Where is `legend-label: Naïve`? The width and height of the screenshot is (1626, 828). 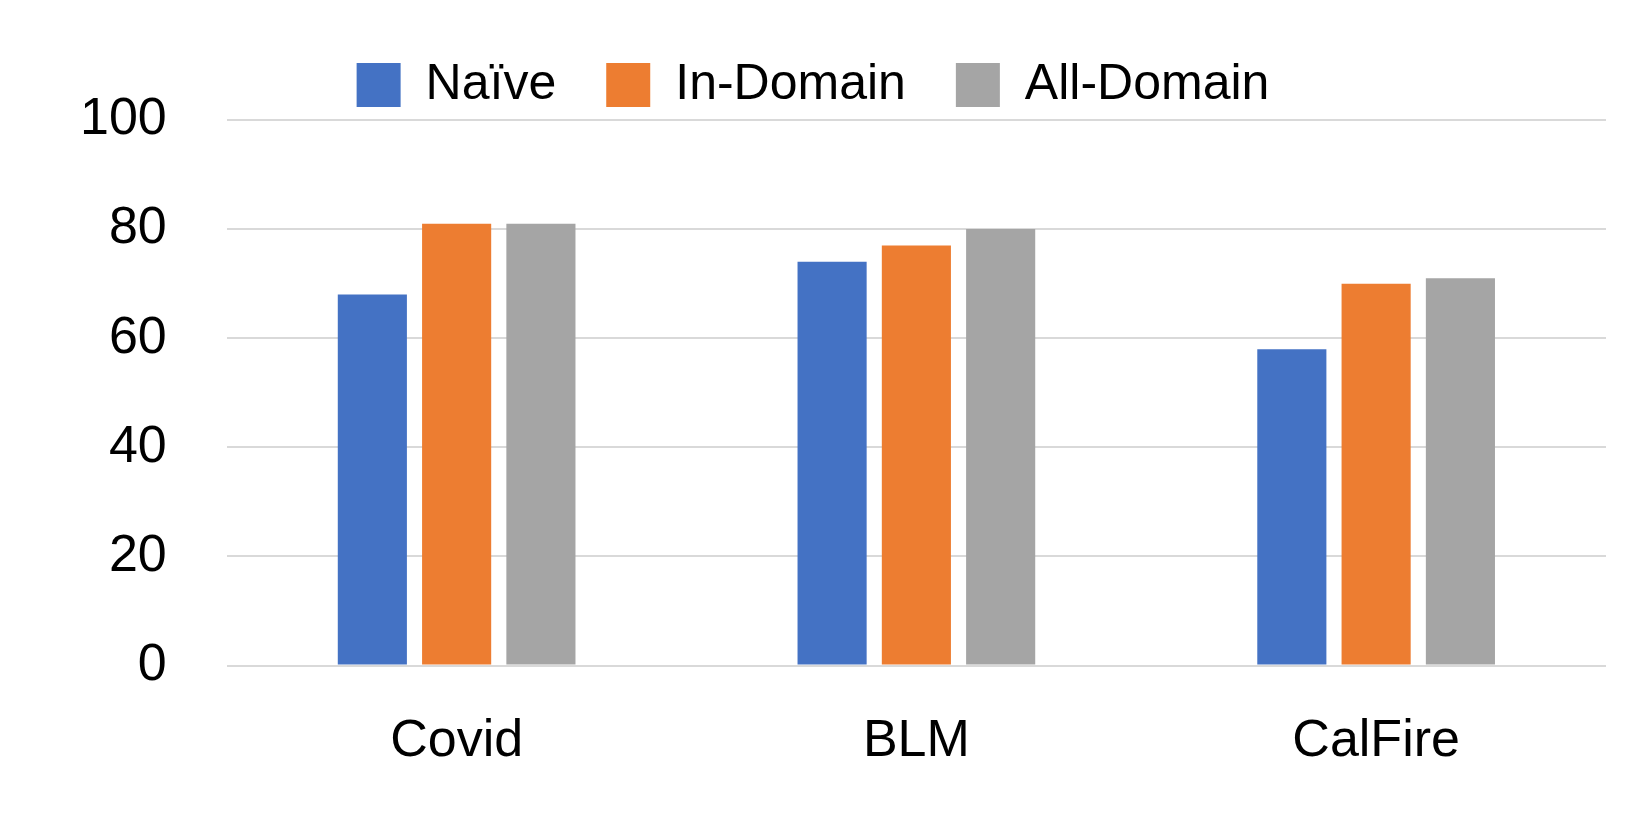 legend-label: Naïve is located at coordinates (491, 81).